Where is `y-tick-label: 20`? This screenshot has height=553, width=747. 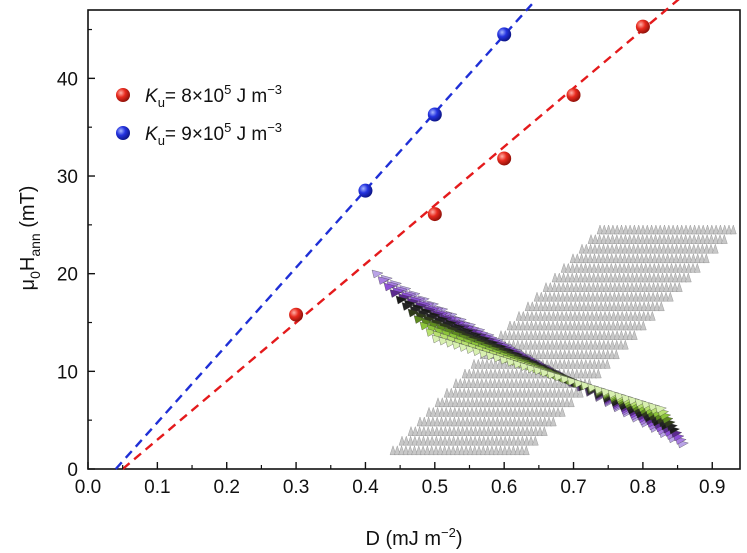
y-tick-label: 20 is located at coordinates (67, 275).